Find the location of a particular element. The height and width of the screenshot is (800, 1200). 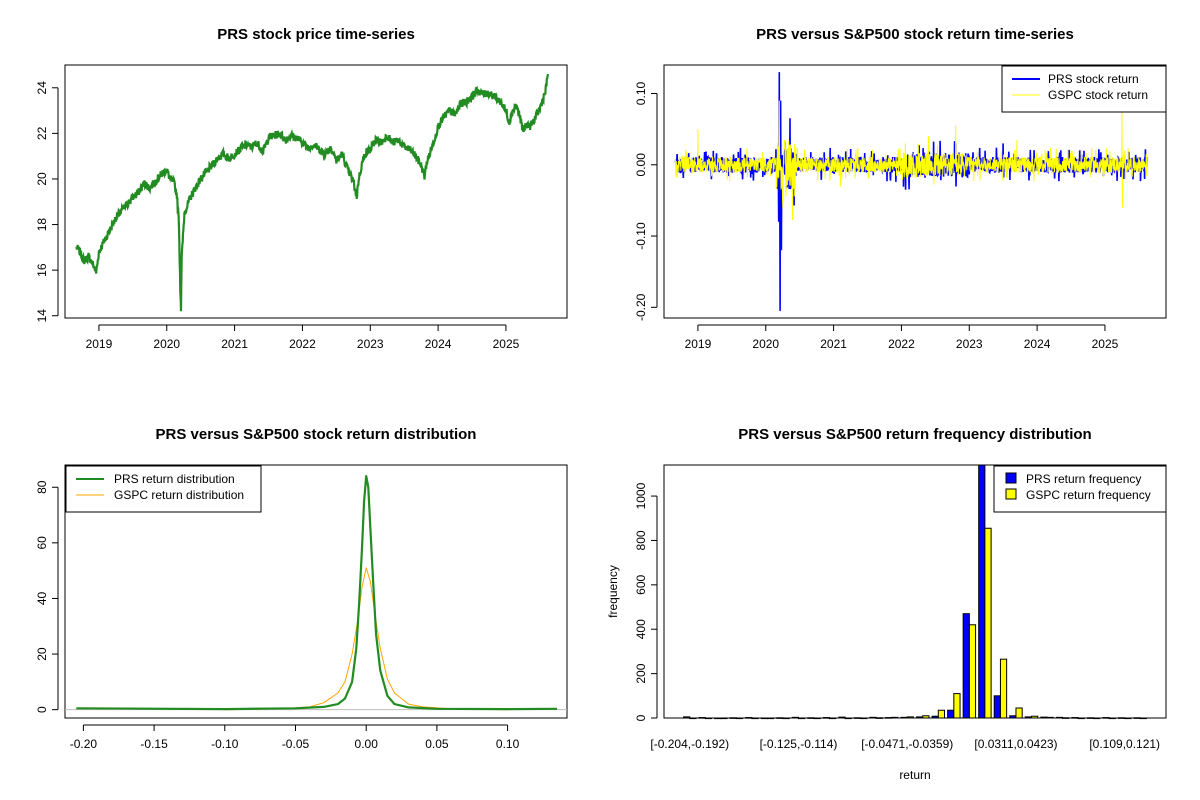

histogram-y-tick-label: 800 is located at coordinates (641, 540).